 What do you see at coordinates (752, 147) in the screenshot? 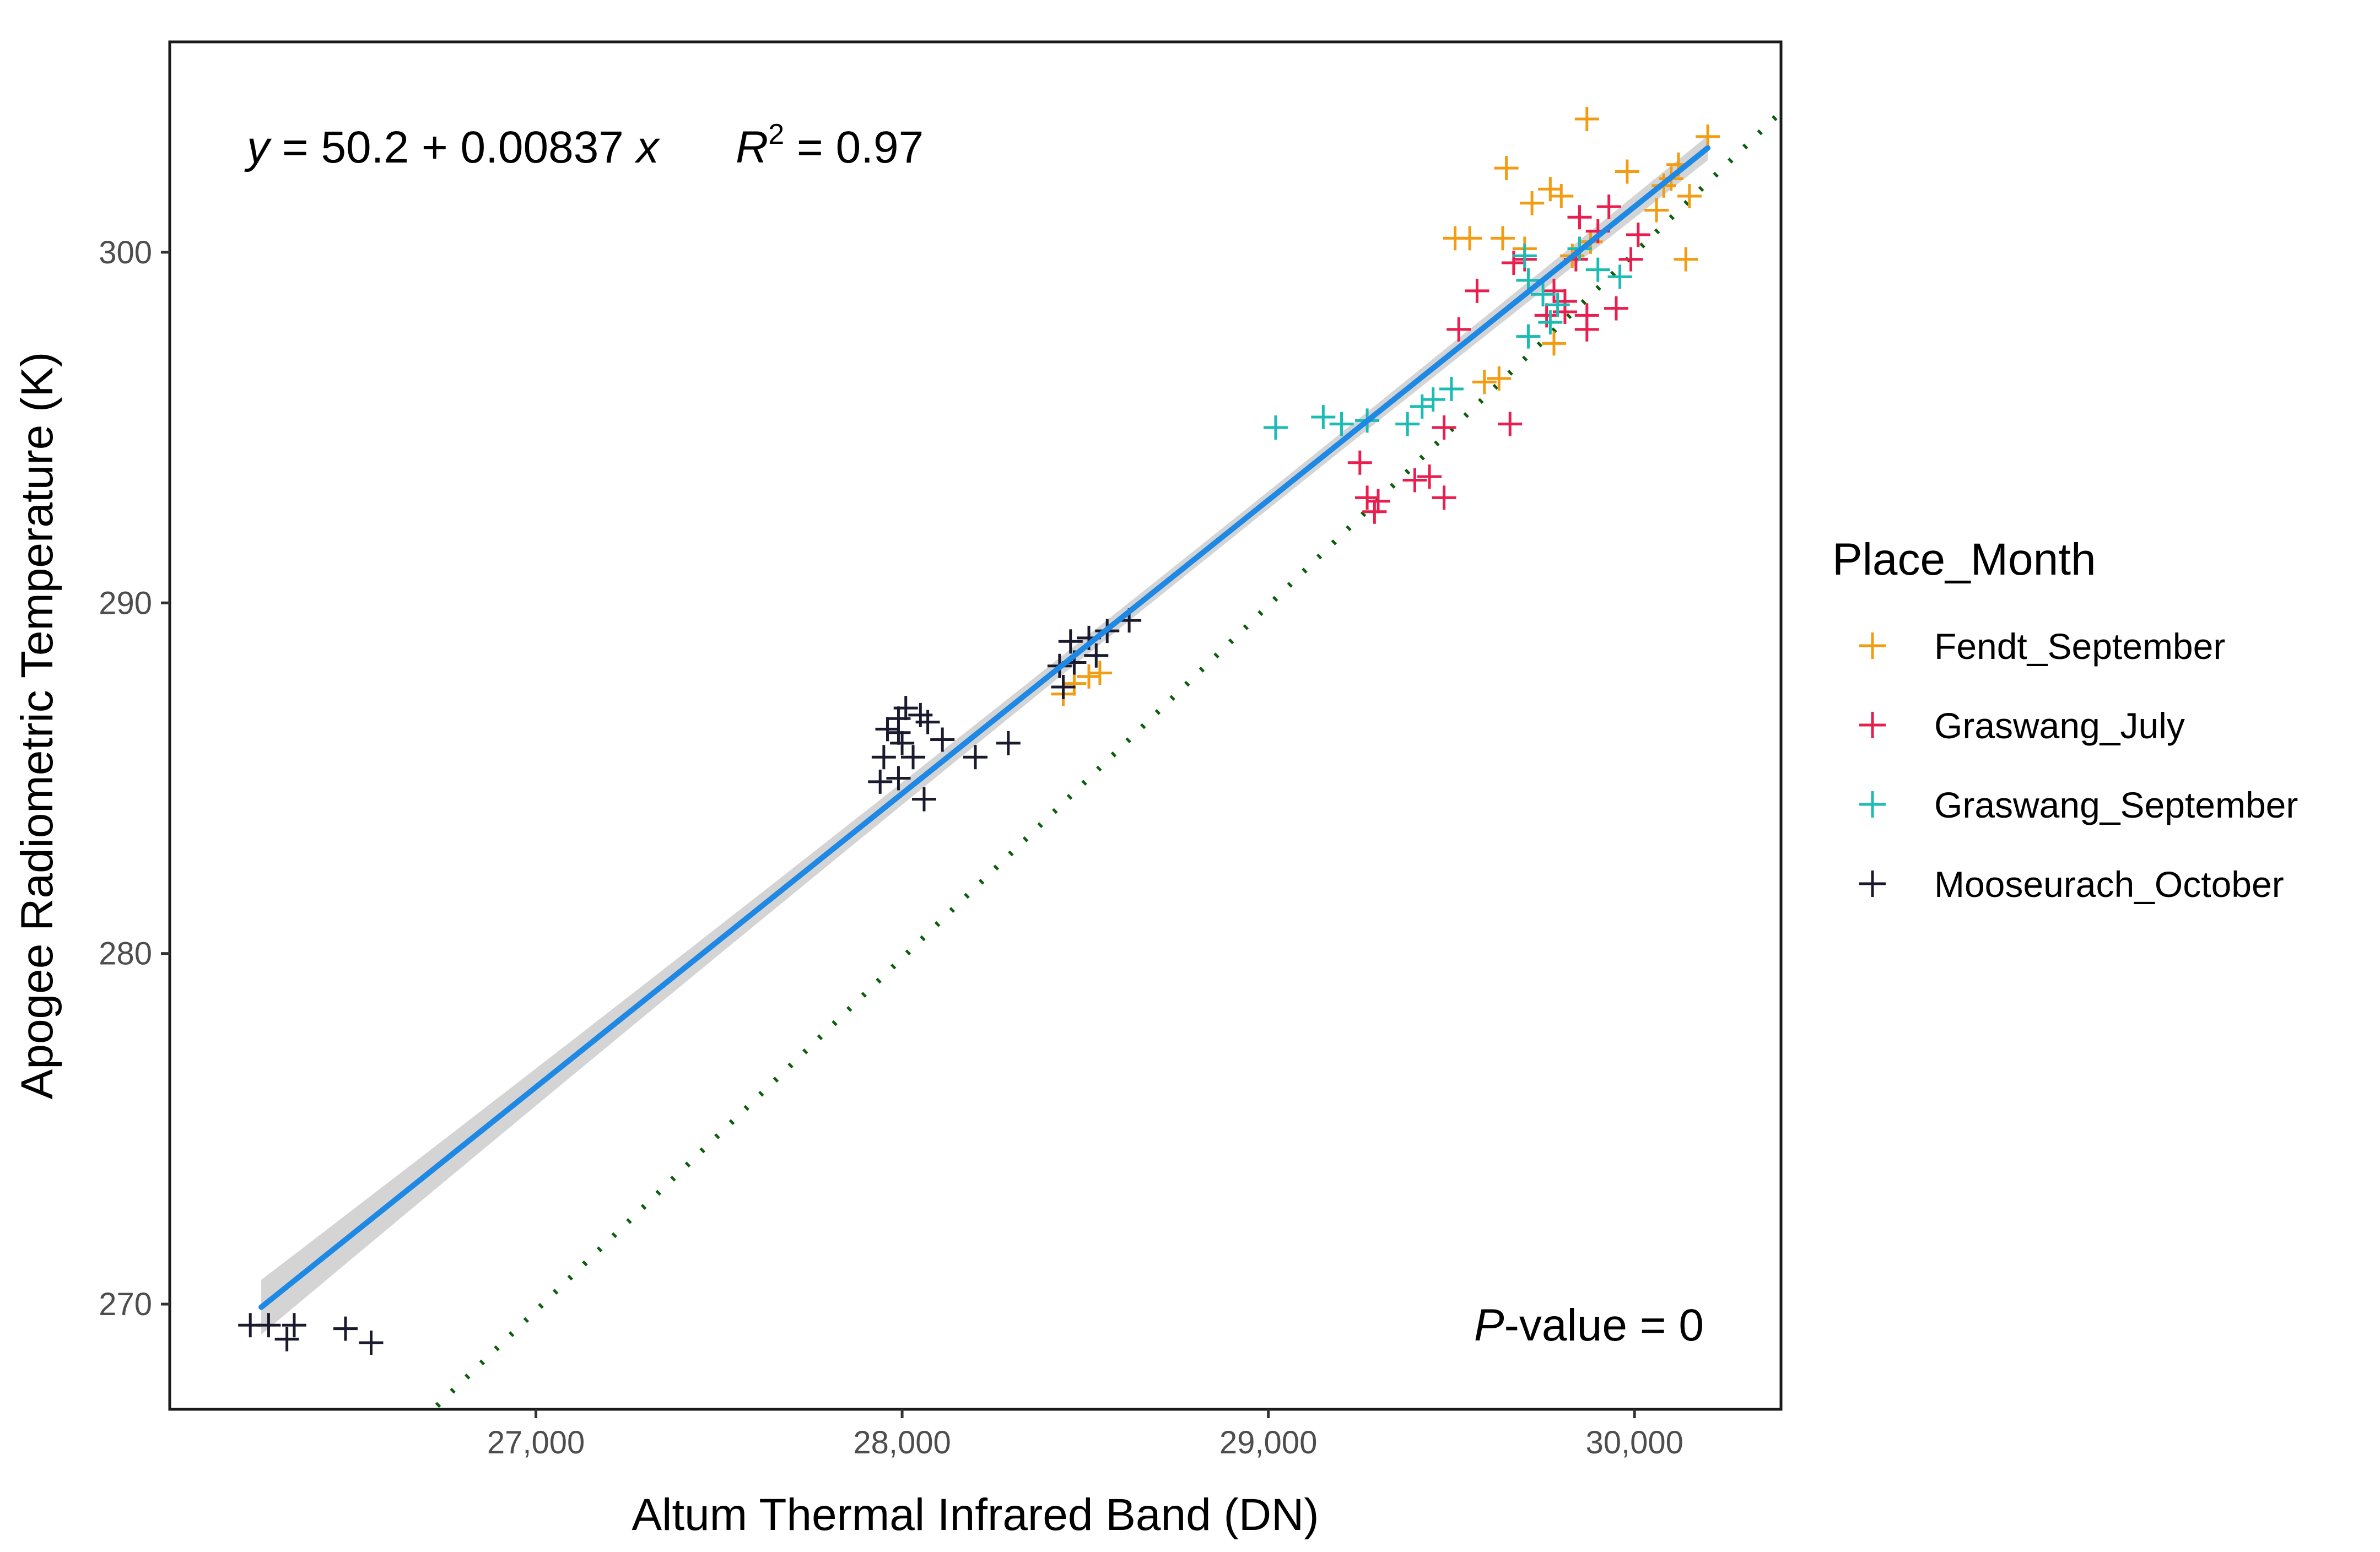
I see `r2-symbol: R` at bounding box center [752, 147].